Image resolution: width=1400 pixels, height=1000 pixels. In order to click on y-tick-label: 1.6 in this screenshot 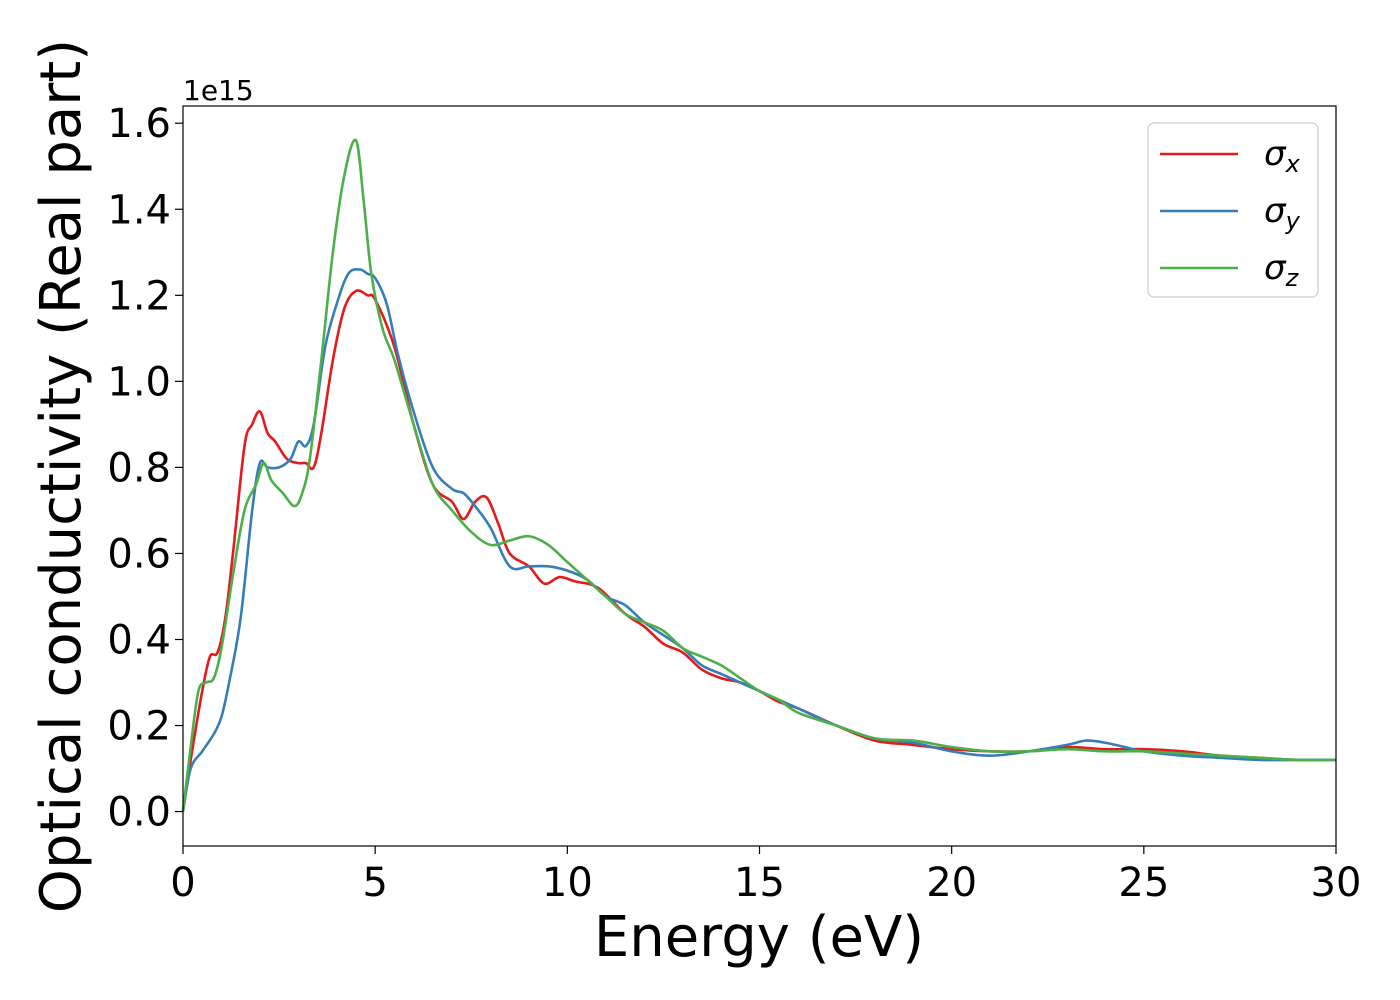, I will do `click(139, 124)`.